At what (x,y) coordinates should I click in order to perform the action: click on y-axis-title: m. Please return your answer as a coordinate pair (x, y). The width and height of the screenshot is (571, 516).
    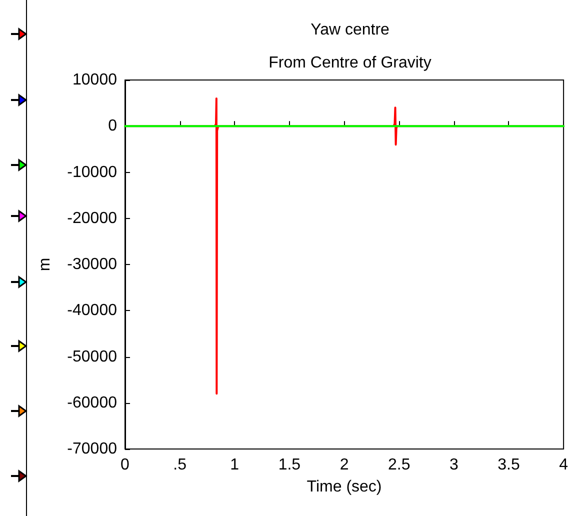
    Looking at the image, I should click on (45, 265).